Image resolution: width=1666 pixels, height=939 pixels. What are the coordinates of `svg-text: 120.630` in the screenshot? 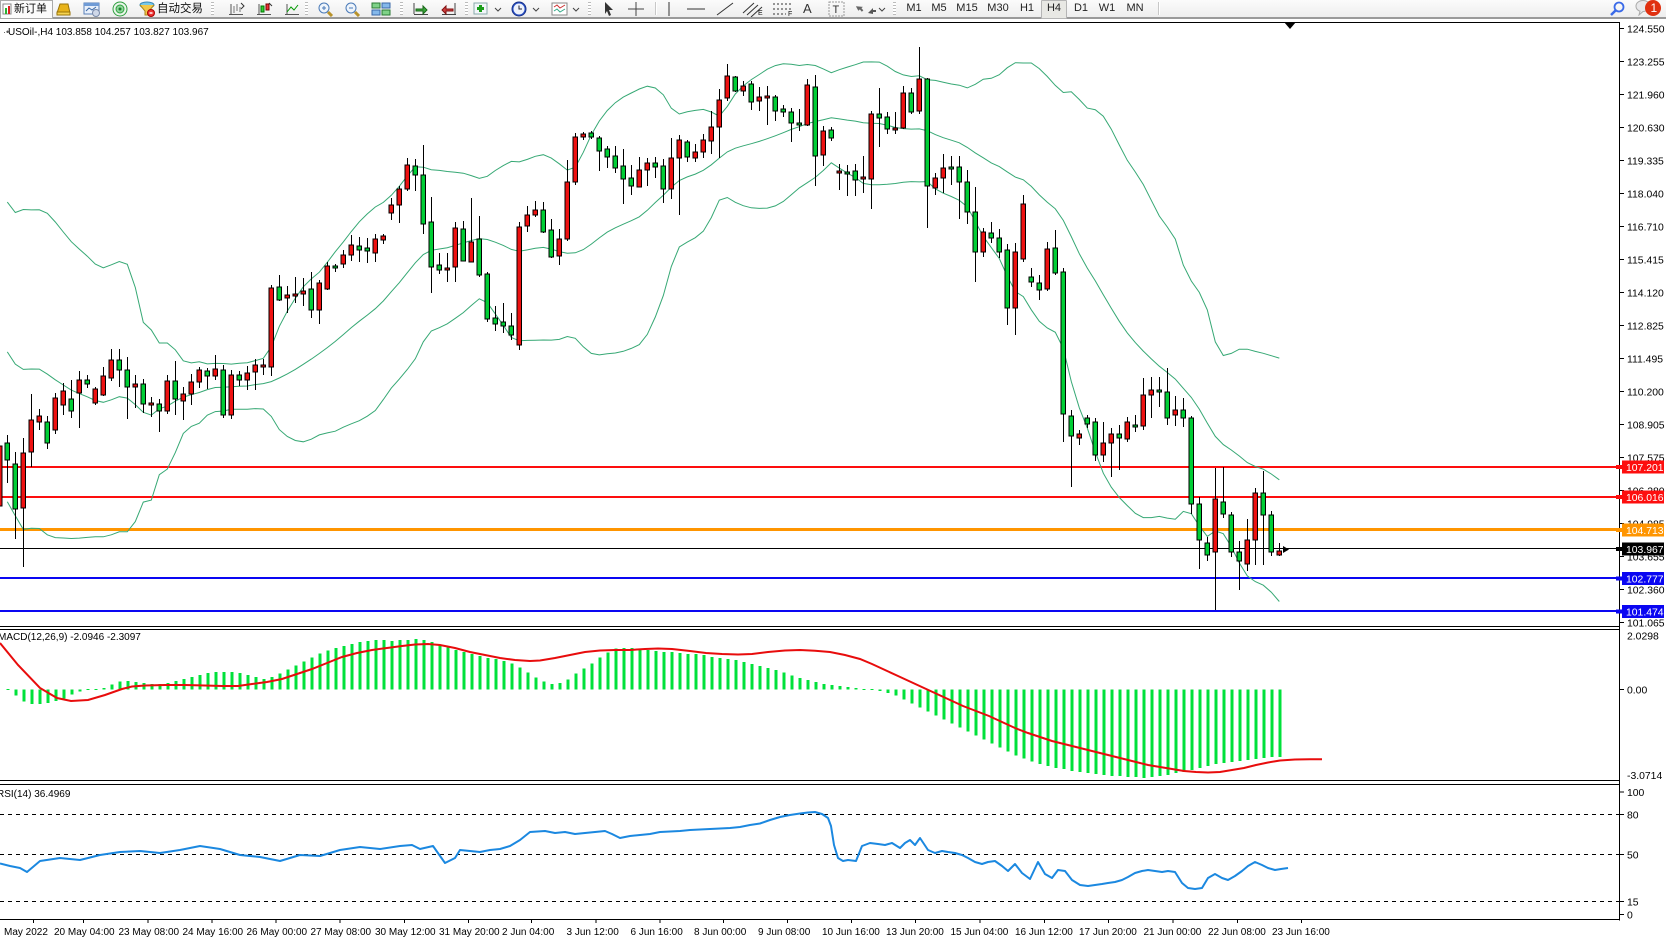 It's located at (1646, 129).